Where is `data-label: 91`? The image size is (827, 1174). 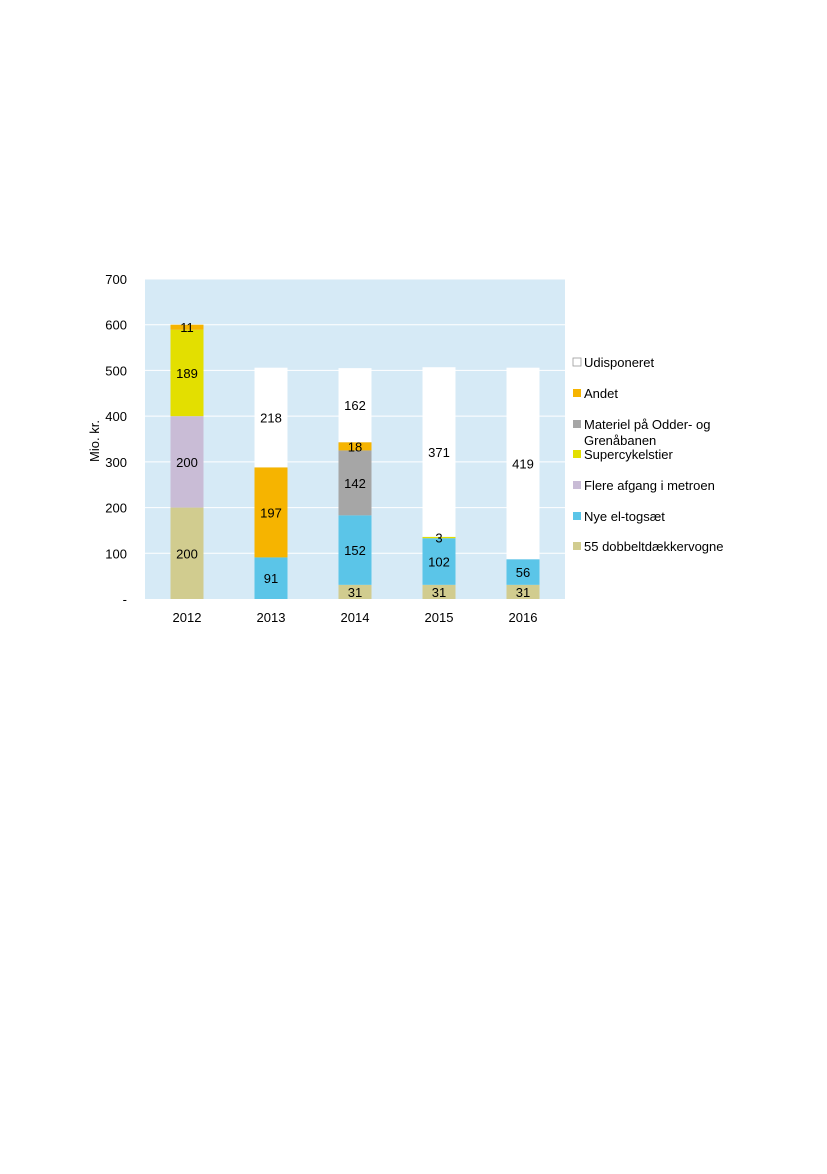
data-label: 91 is located at coordinates (271, 578).